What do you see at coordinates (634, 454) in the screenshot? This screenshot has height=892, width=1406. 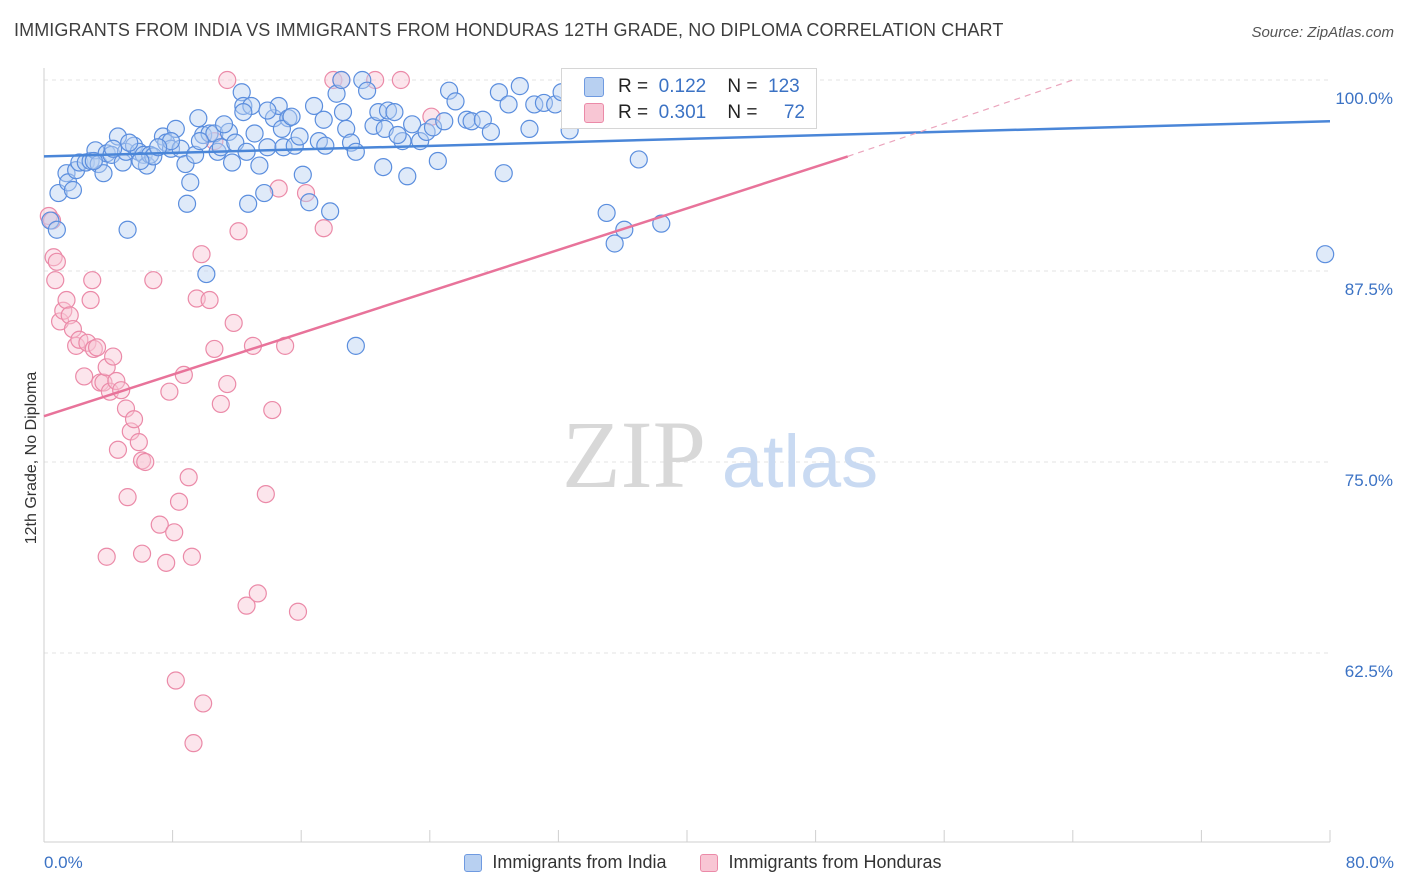 I see `watermark-zip: ZIP` at bounding box center [634, 454].